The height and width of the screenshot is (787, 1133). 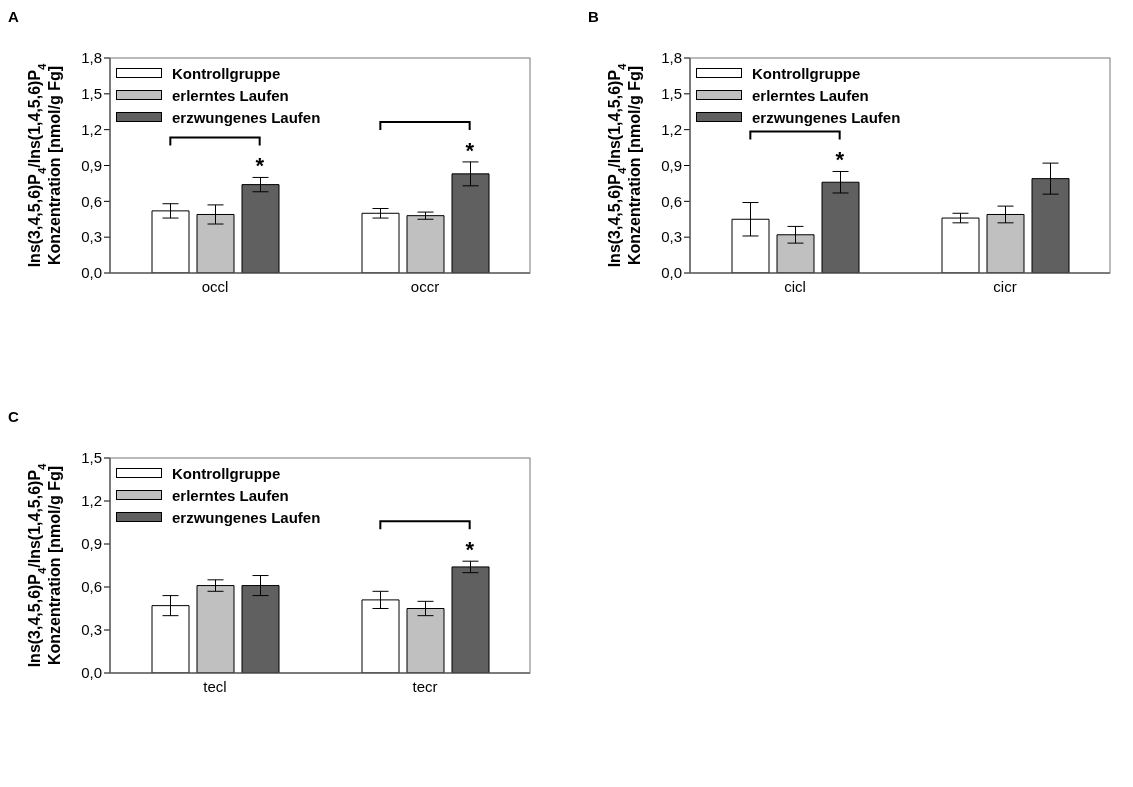 What do you see at coordinates (13, 16) in the screenshot?
I see `chart-title: A` at bounding box center [13, 16].